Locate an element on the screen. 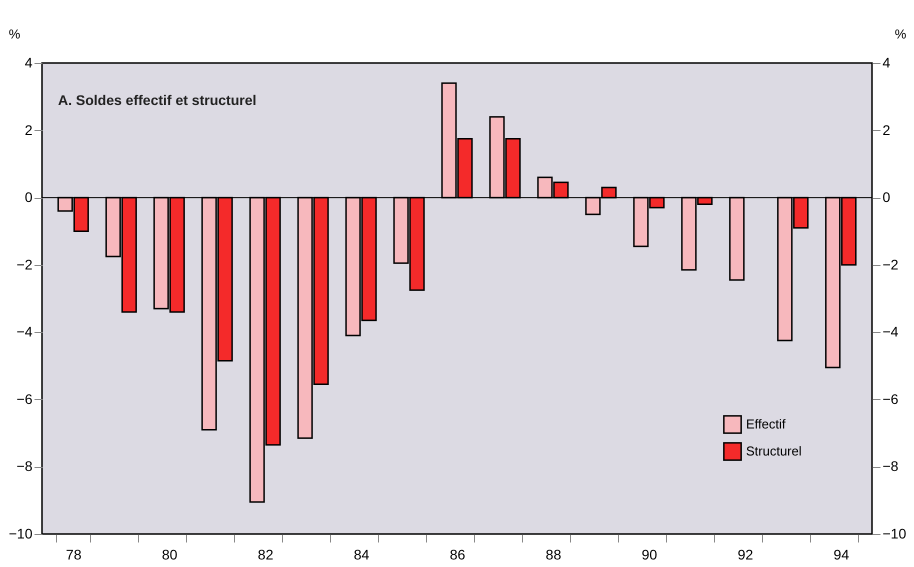 Image resolution: width=914 pixels, height=567 pixels. y-tick-label: −10 is located at coordinates (20, 534).